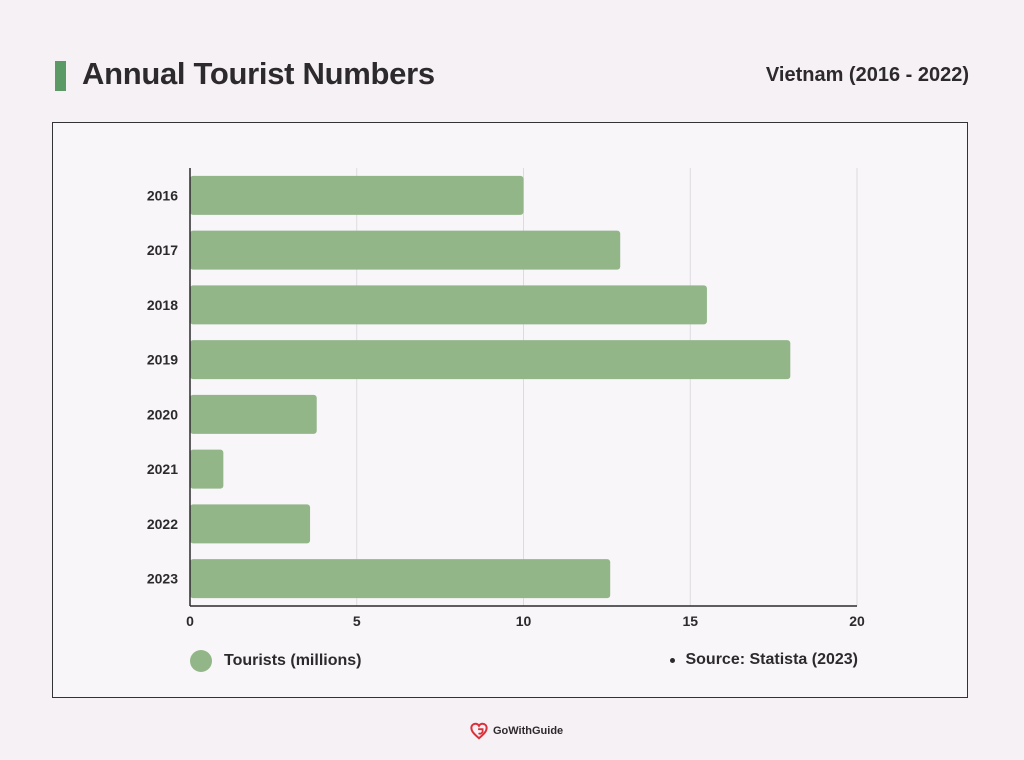 Image resolution: width=1024 pixels, height=760 pixels. I want to click on chart-legend: Tourists (millions), so click(275, 661).